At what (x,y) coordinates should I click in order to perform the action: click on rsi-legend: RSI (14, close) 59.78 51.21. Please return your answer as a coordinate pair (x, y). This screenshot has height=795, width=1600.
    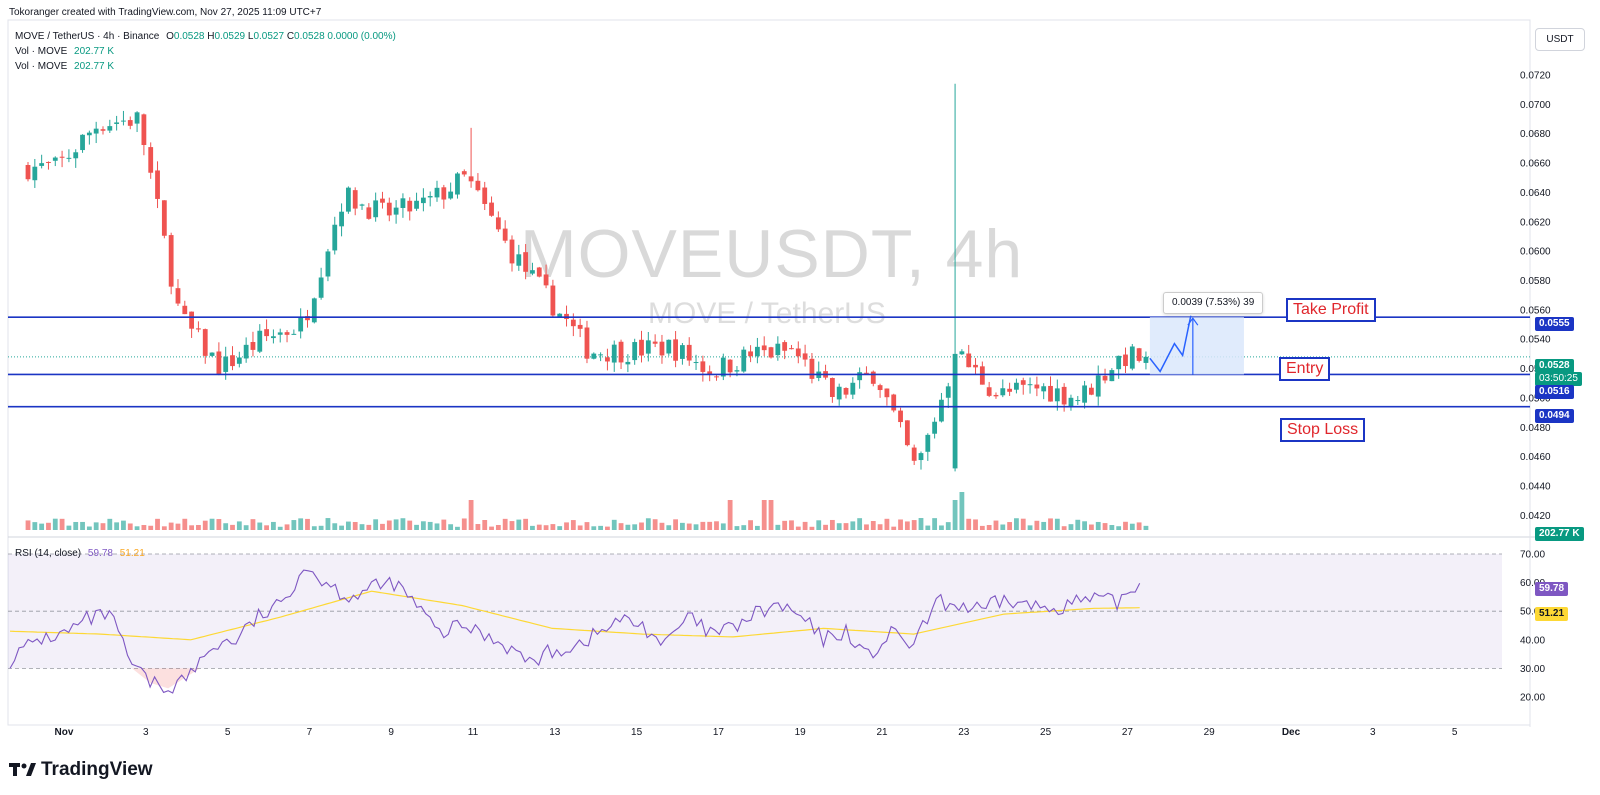
    Looking at the image, I should click on (80, 553).